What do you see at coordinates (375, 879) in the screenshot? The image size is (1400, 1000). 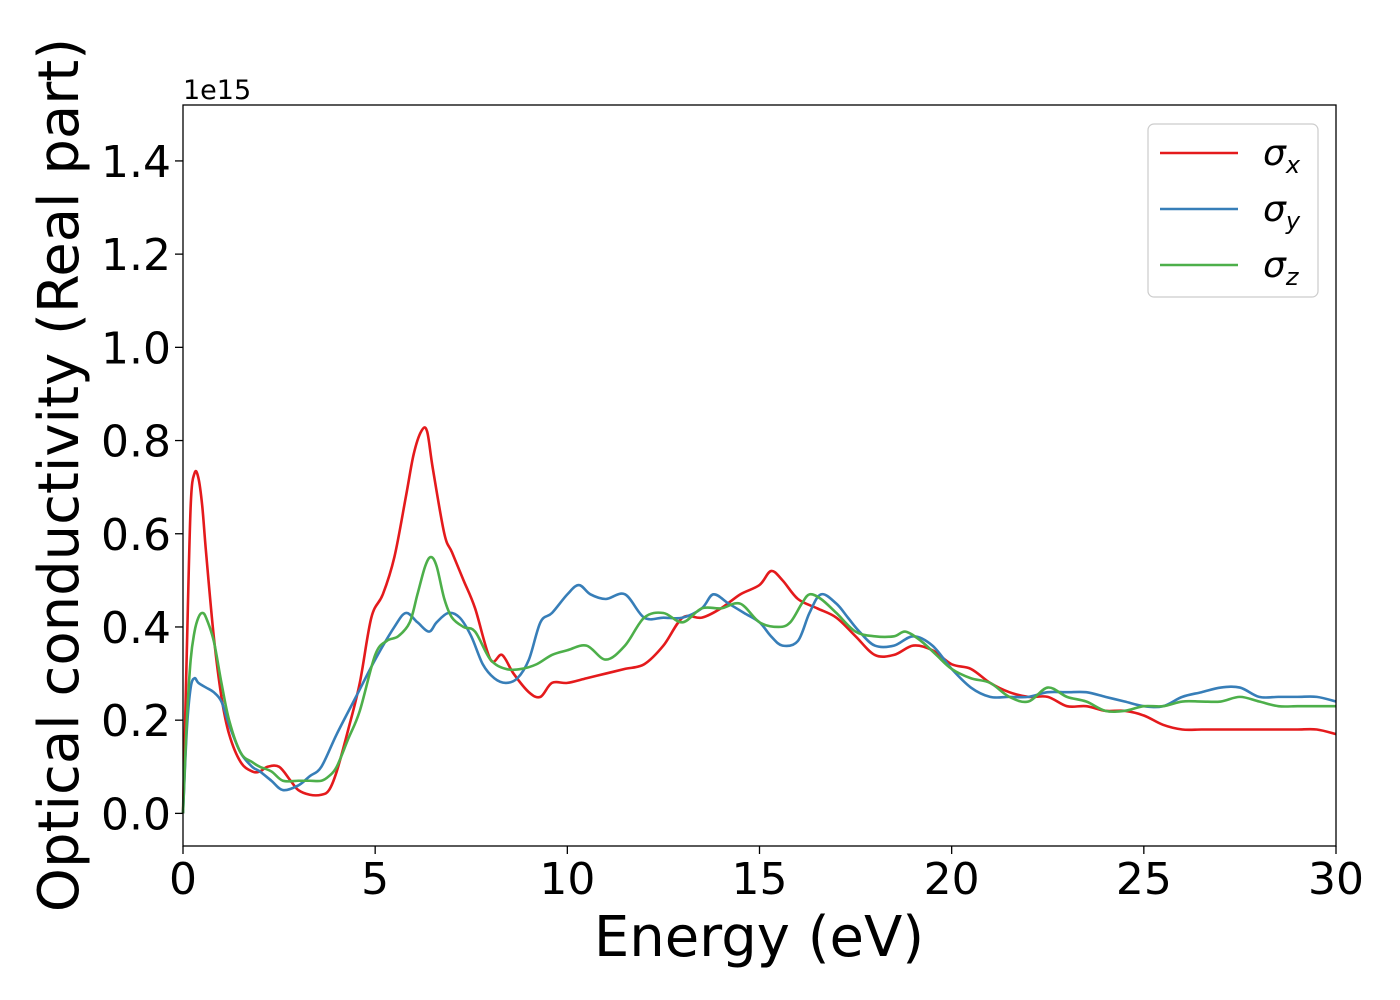 I see `x-tick-label: 5` at bounding box center [375, 879].